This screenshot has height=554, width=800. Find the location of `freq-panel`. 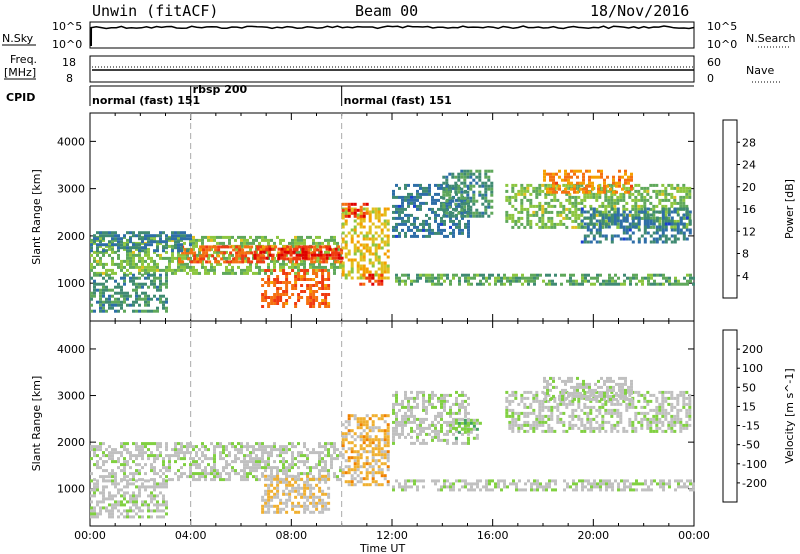

freq-panel is located at coordinates (392, 69).